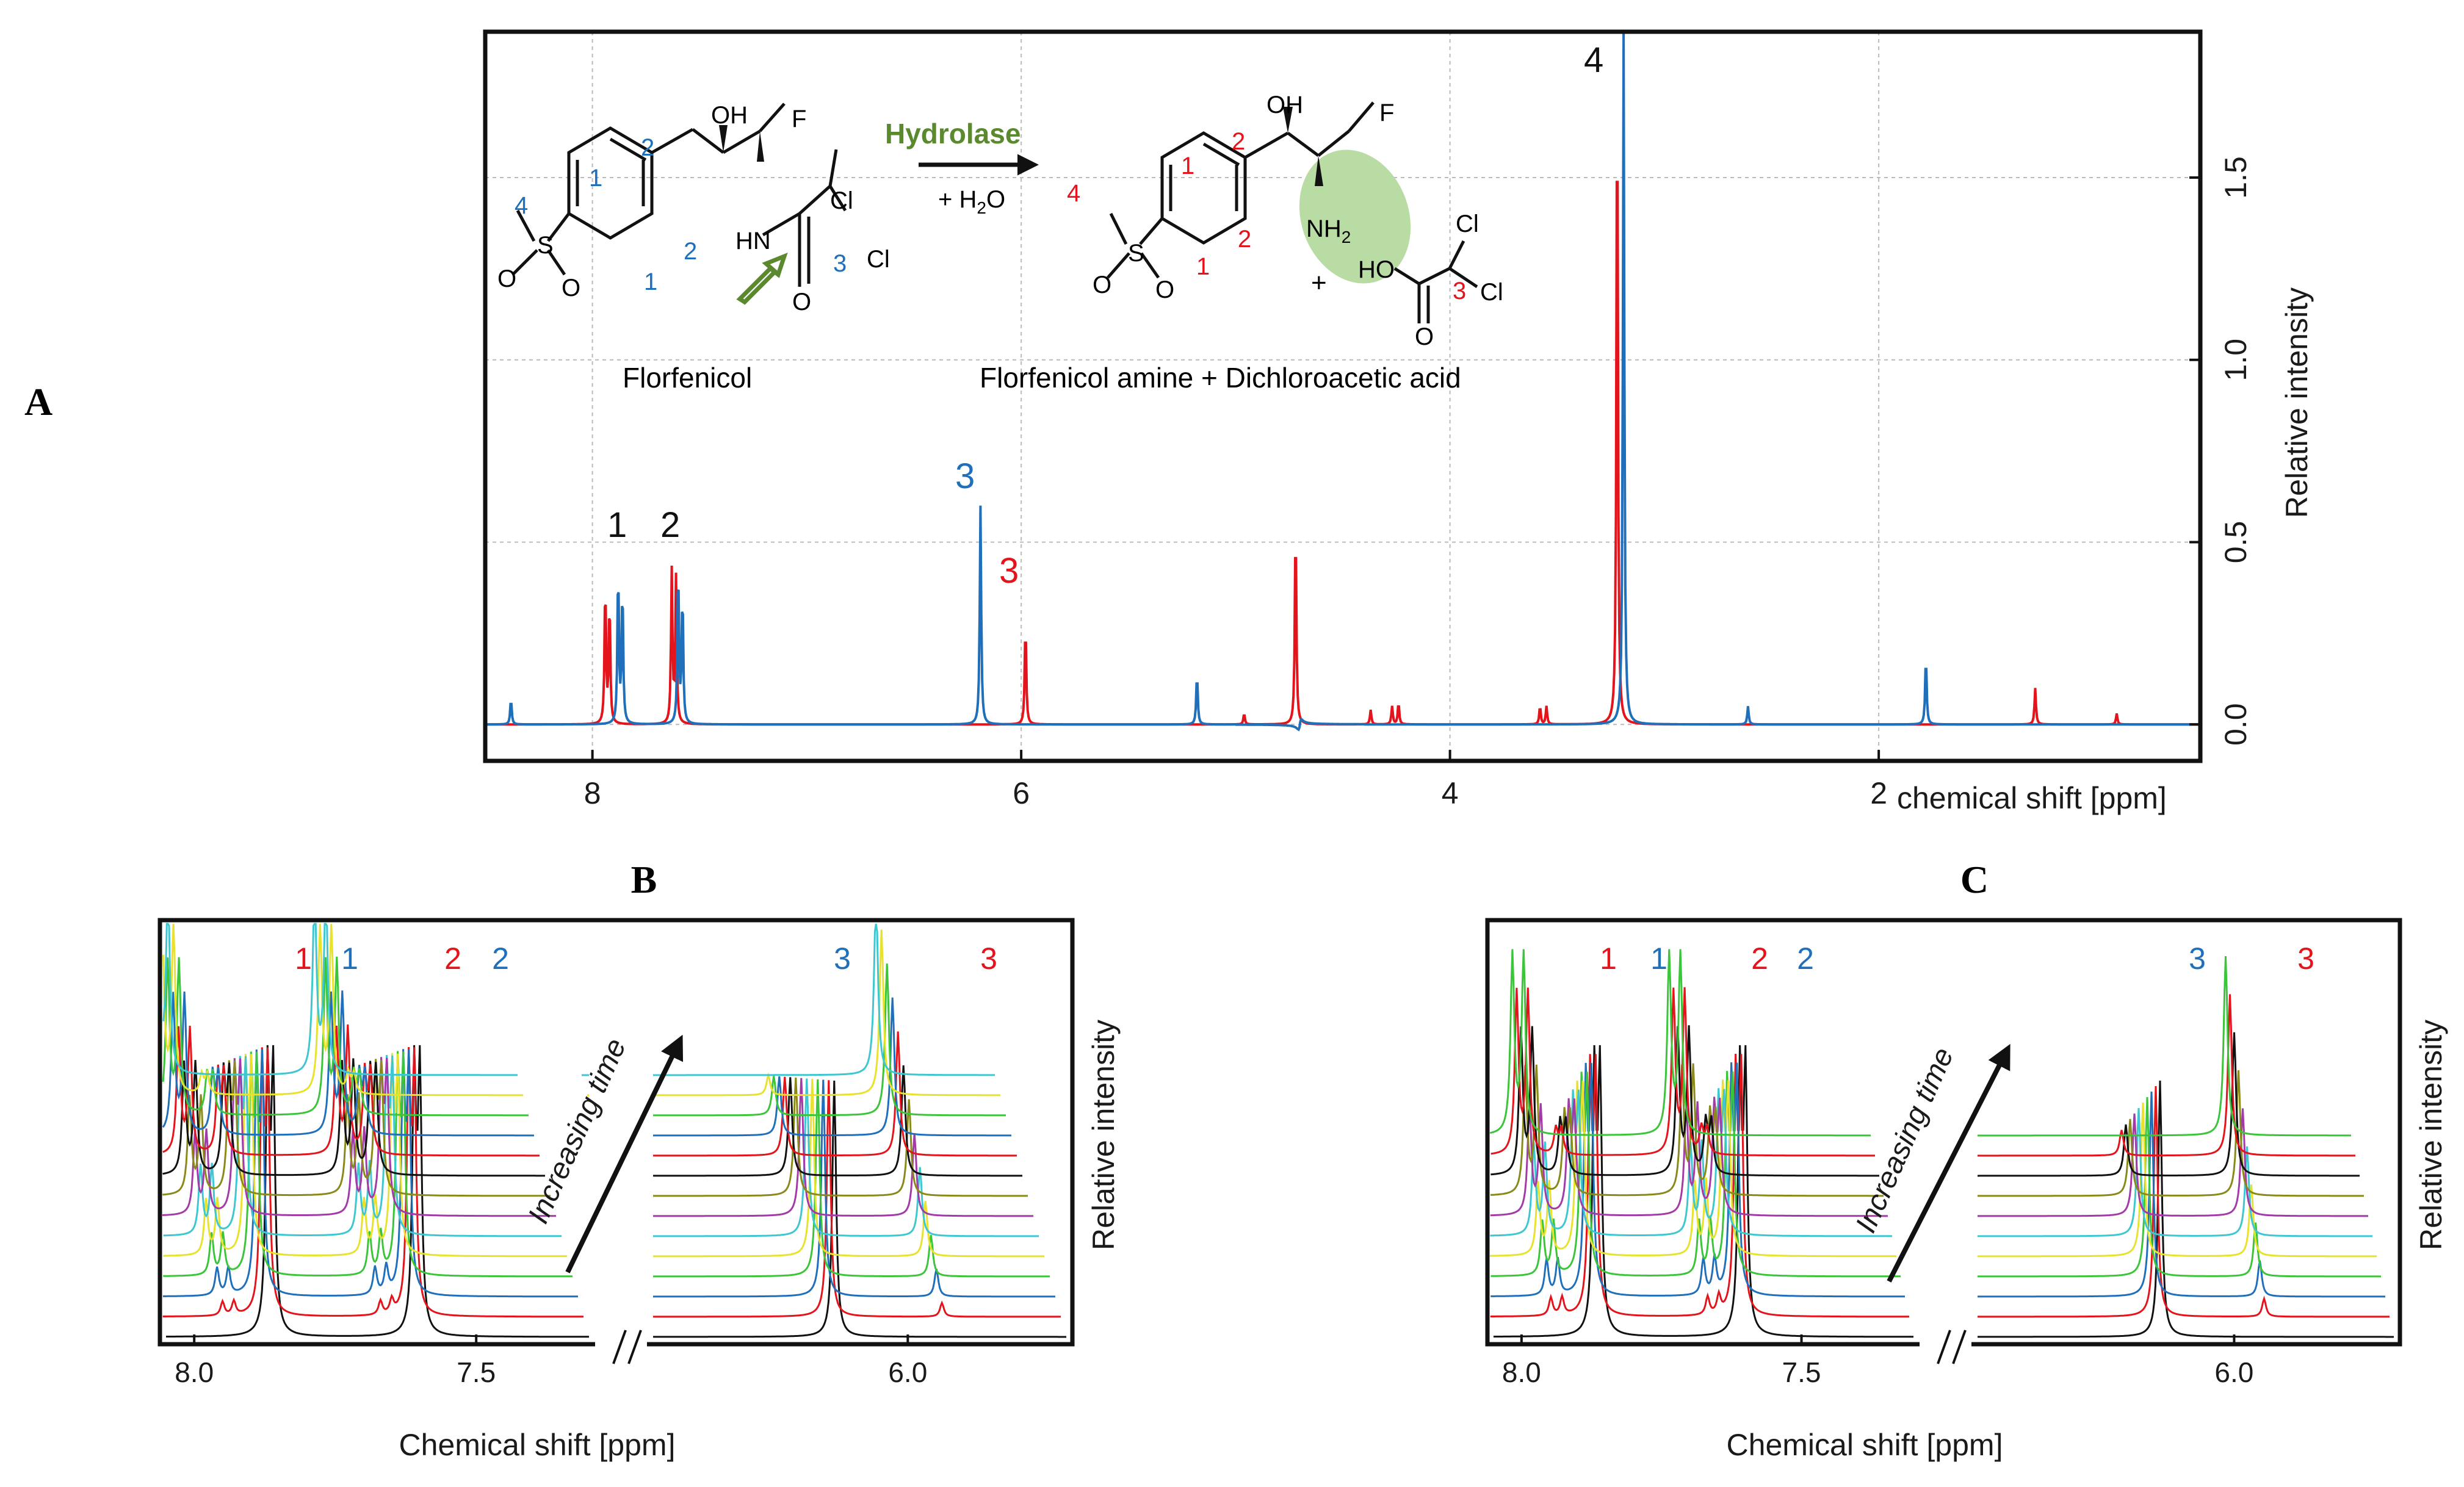  Describe the element at coordinates (878, 259) in the screenshot. I see `florfenicol-cl-2: Cl` at that location.